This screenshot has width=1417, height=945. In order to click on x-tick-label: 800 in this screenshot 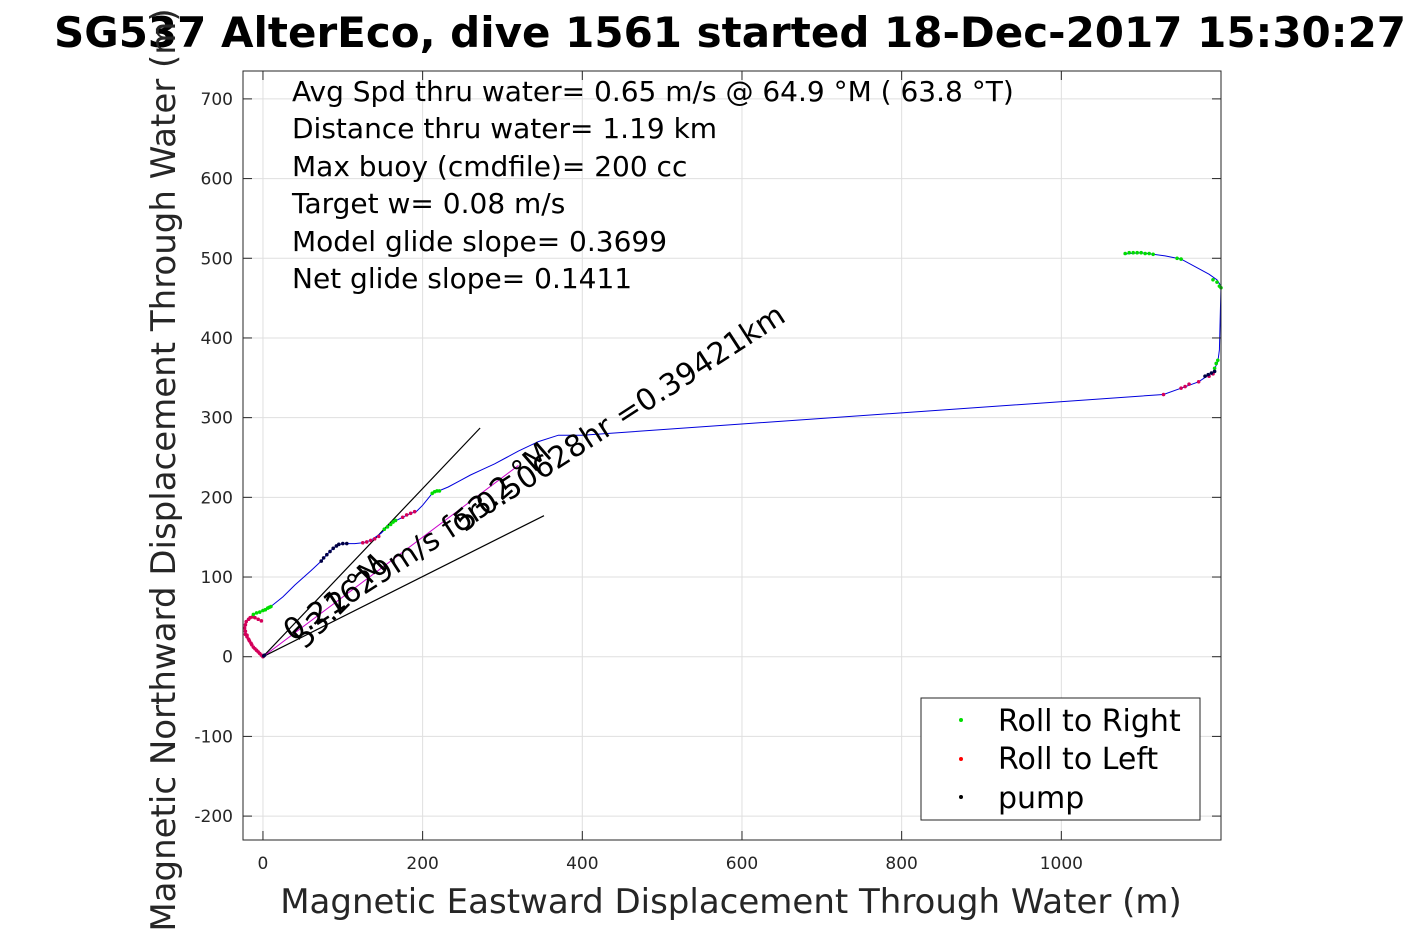, I will do `click(901, 864)`.